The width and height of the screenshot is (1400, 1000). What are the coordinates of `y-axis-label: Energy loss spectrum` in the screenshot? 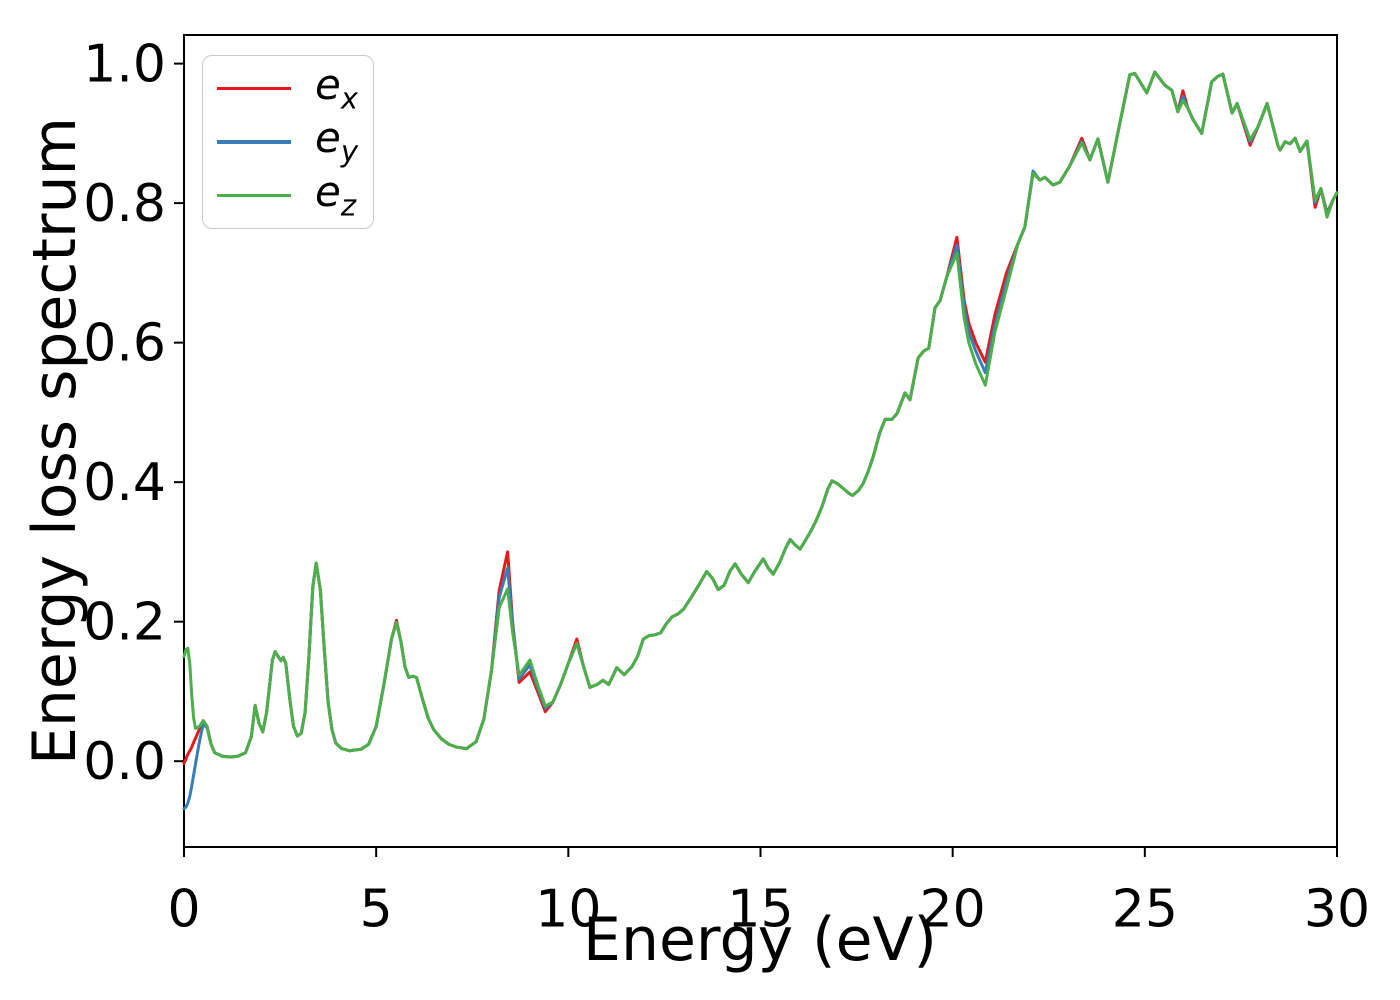 It's located at (55, 441).